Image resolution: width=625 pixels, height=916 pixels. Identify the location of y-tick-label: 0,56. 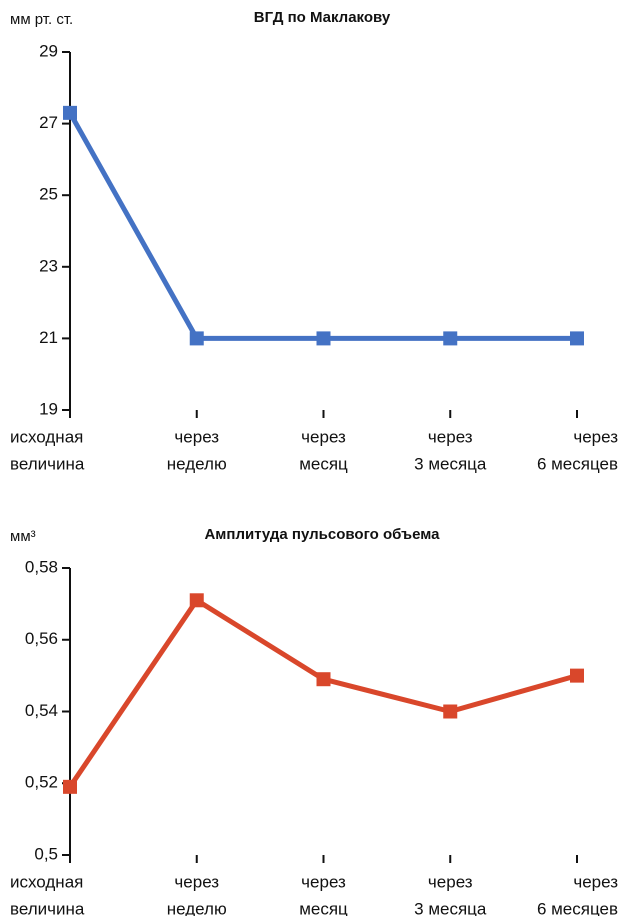
(41, 638).